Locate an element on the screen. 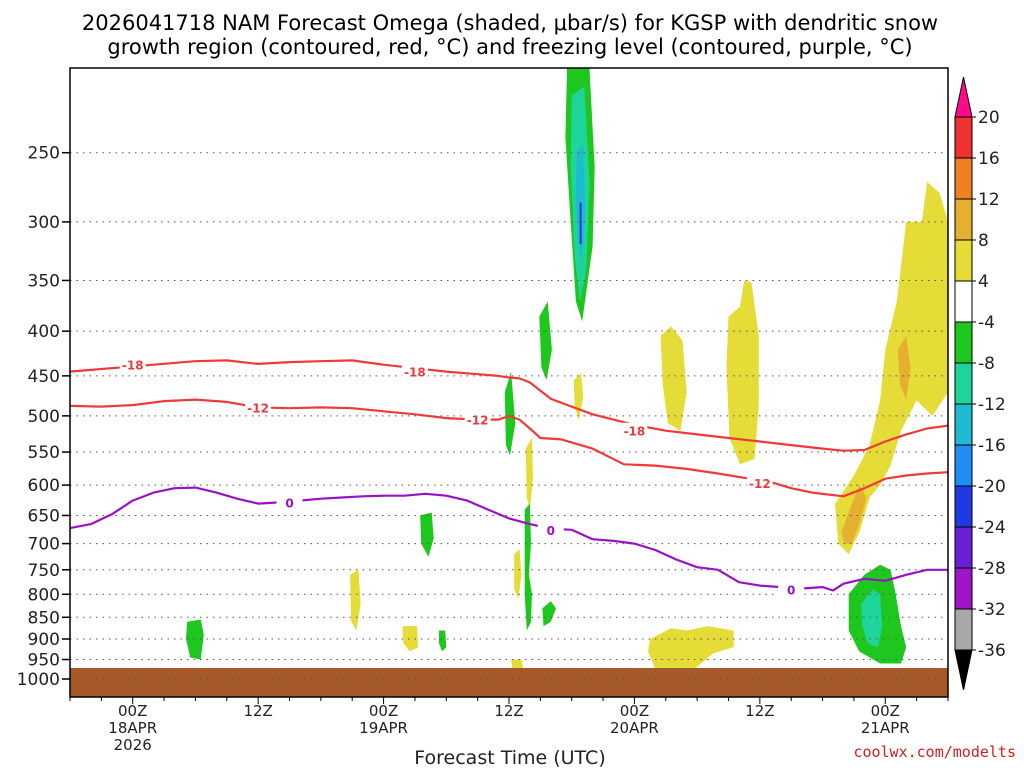  x-axis-title: Forecast Time (UTC) is located at coordinates (509, 757).